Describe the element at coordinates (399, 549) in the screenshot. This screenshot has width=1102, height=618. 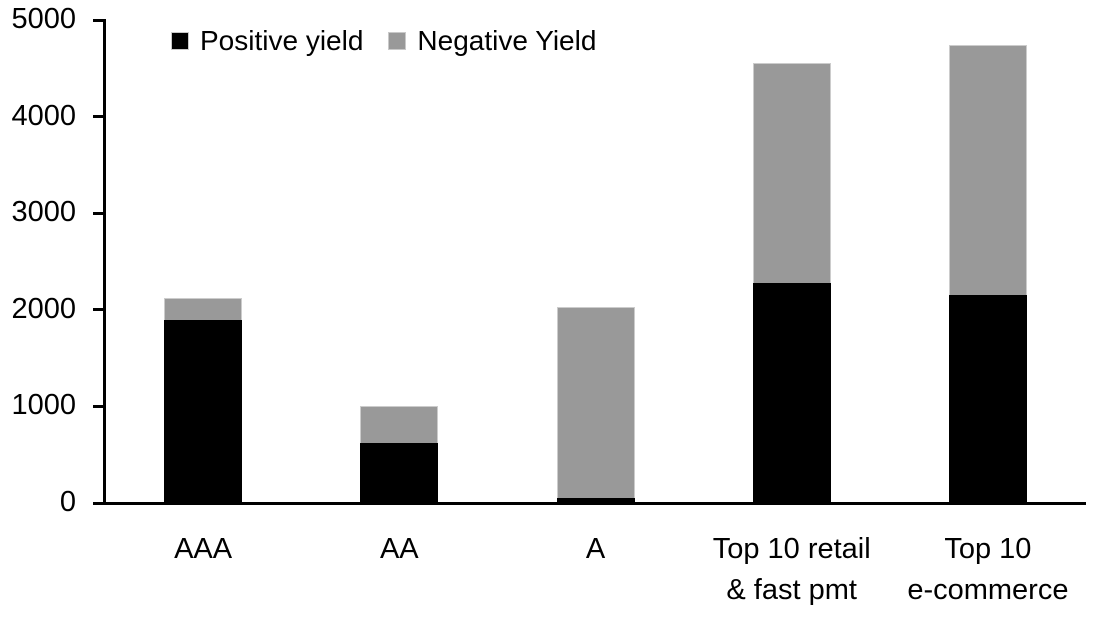
I see `x-category-label: AA` at that location.